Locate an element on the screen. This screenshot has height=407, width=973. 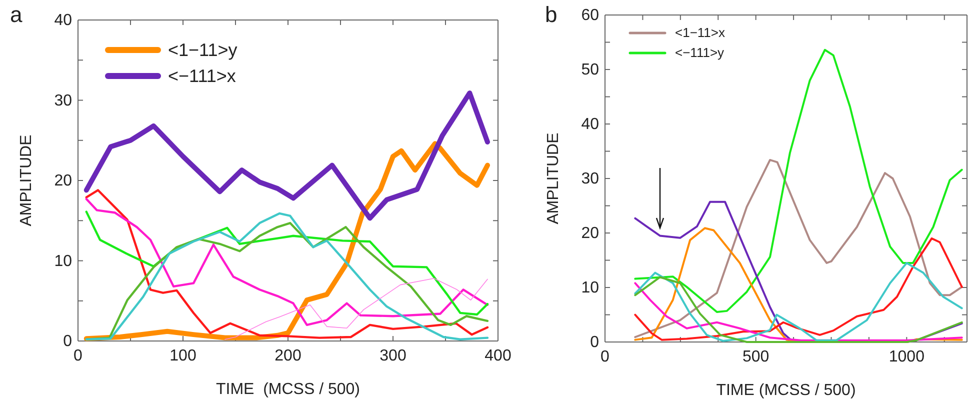
x-tick-label: 100 is located at coordinates (183, 355).